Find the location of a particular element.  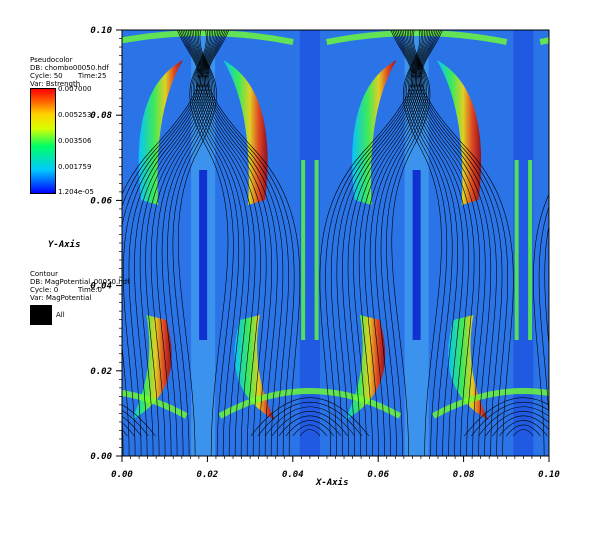

x-tick-label: 0.00 is located at coordinates (122, 475).